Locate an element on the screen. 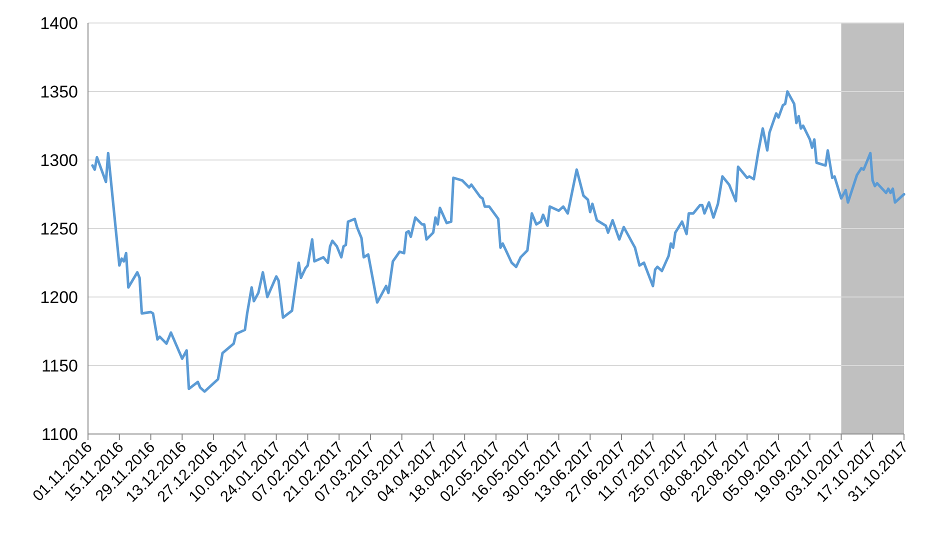  y-tick-label: 1250 is located at coordinates (59, 228).